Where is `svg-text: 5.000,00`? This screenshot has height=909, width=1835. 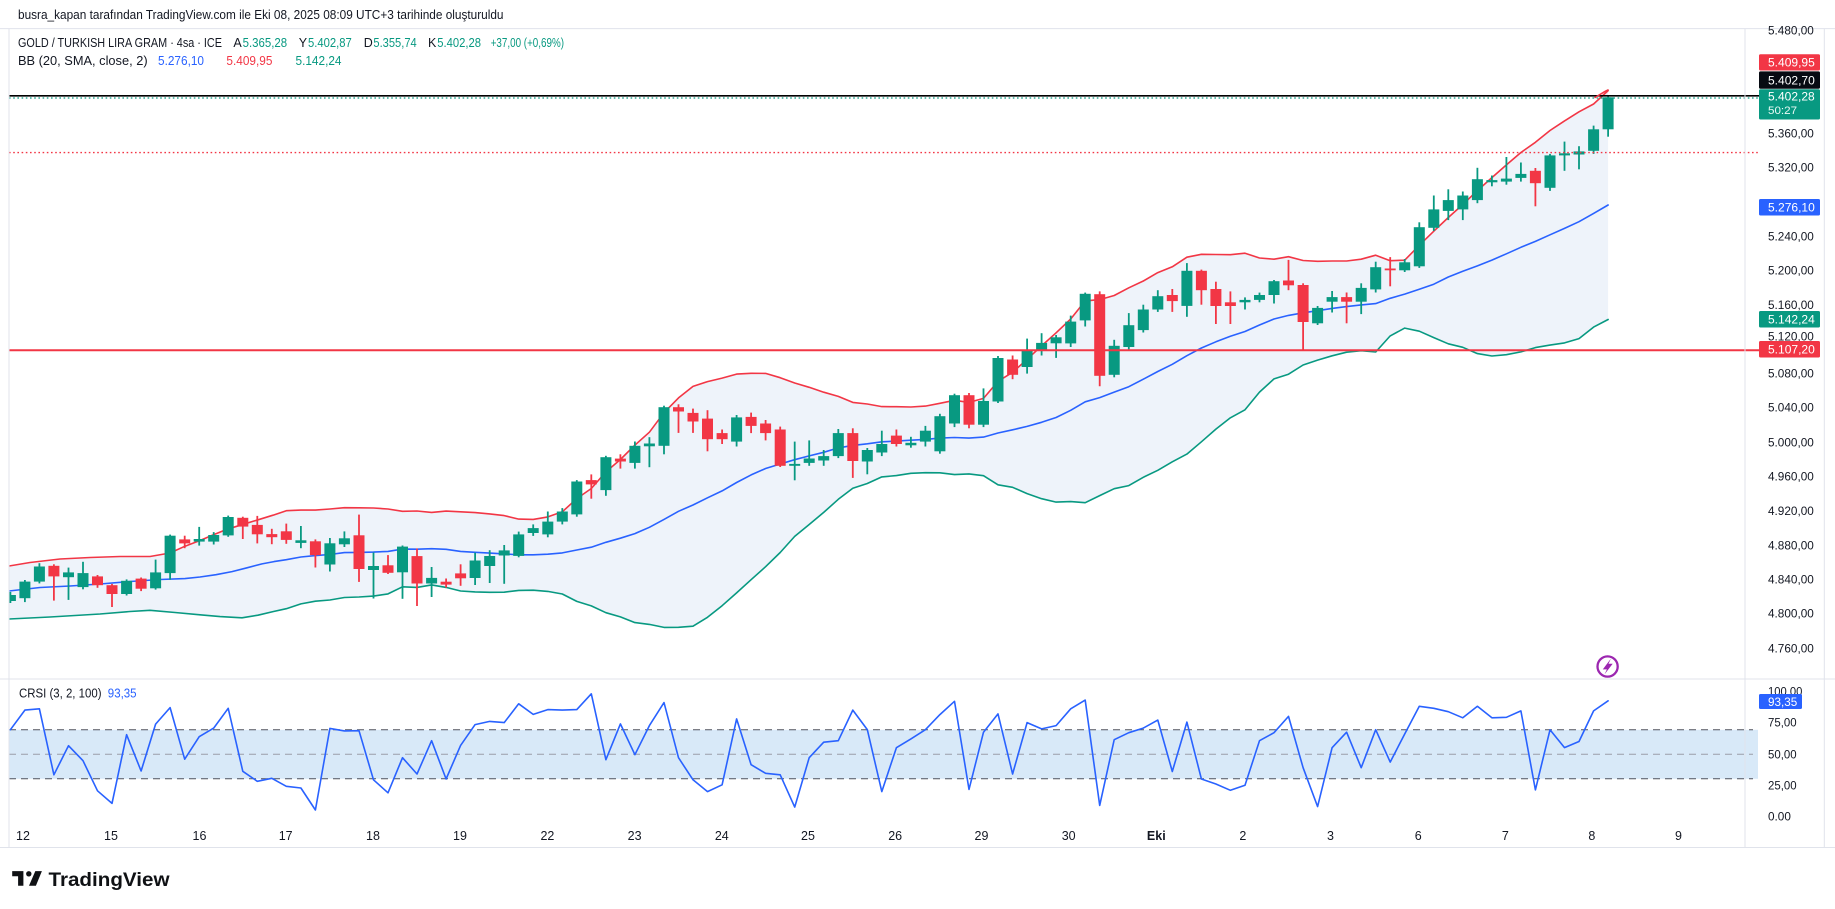 svg-text: 5.000,00 is located at coordinates (1791, 442).